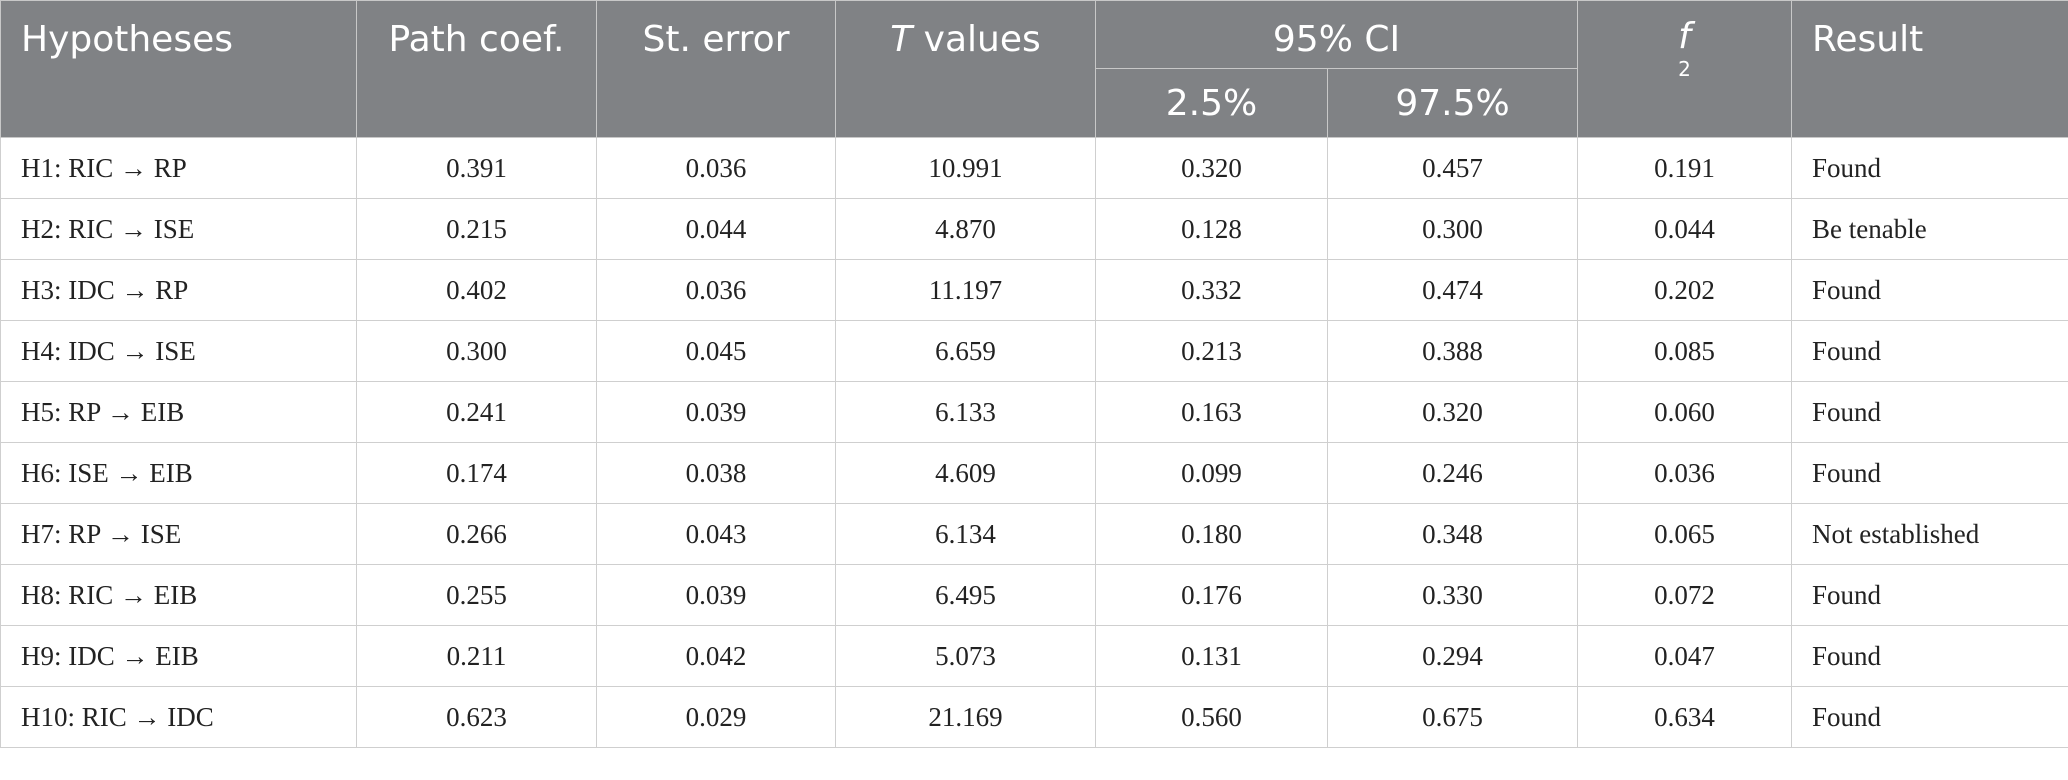 The image size is (2068, 780). Describe the element at coordinates (1211, 534) in the screenshot. I see `cell-ci-low: 0.180` at that location.